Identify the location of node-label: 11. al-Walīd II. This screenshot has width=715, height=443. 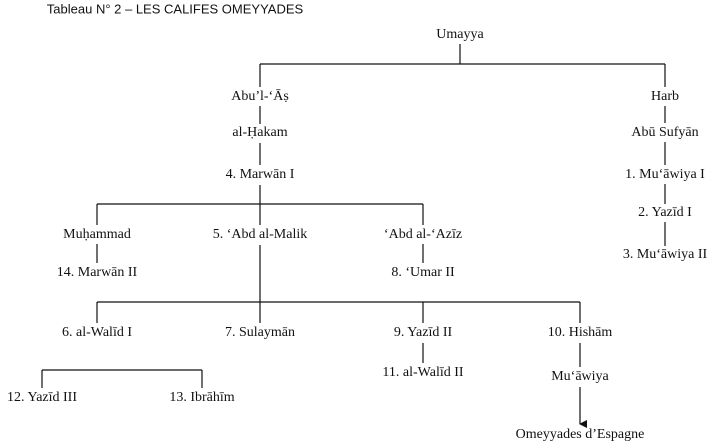
(422, 372).